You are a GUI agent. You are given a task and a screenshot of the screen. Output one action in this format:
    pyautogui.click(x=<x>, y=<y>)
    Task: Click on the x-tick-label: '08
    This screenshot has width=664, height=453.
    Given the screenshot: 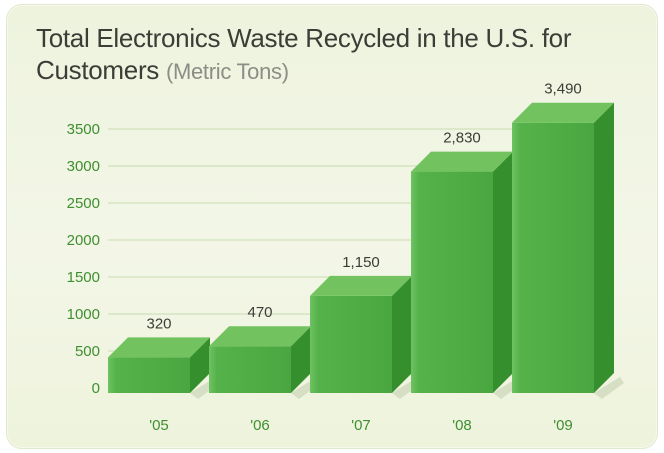 What is the action you would take?
    pyautogui.click(x=462, y=425)
    